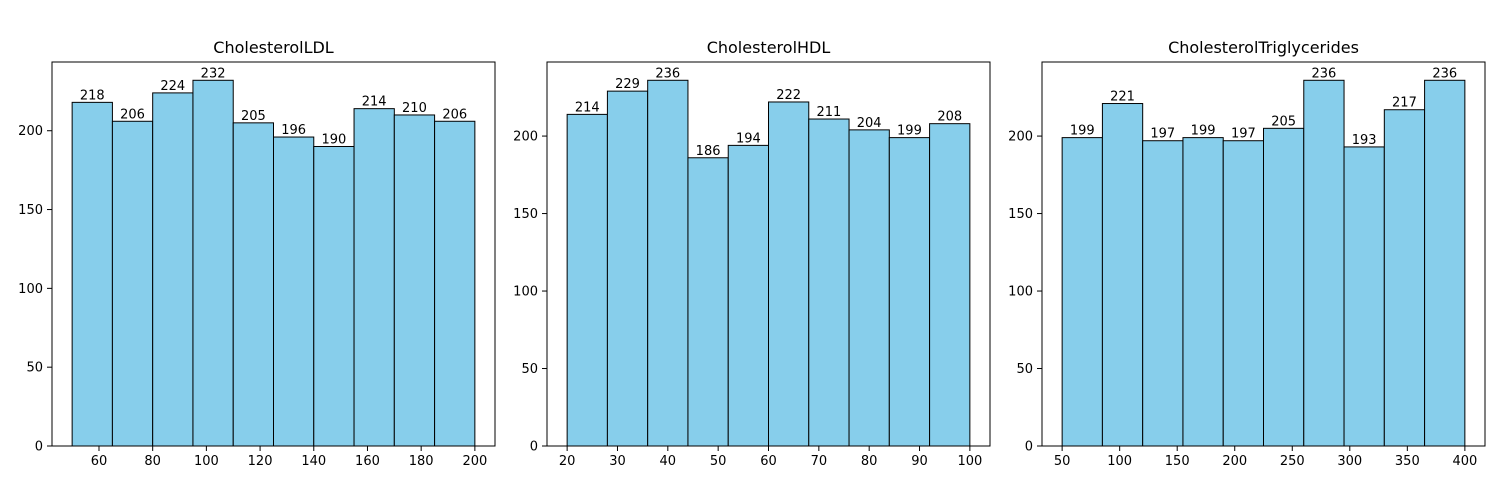  What do you see at coordinates (567, 461) in the screenshot?
I see `x-tick-label: 20` at bounding box center [567, 461].